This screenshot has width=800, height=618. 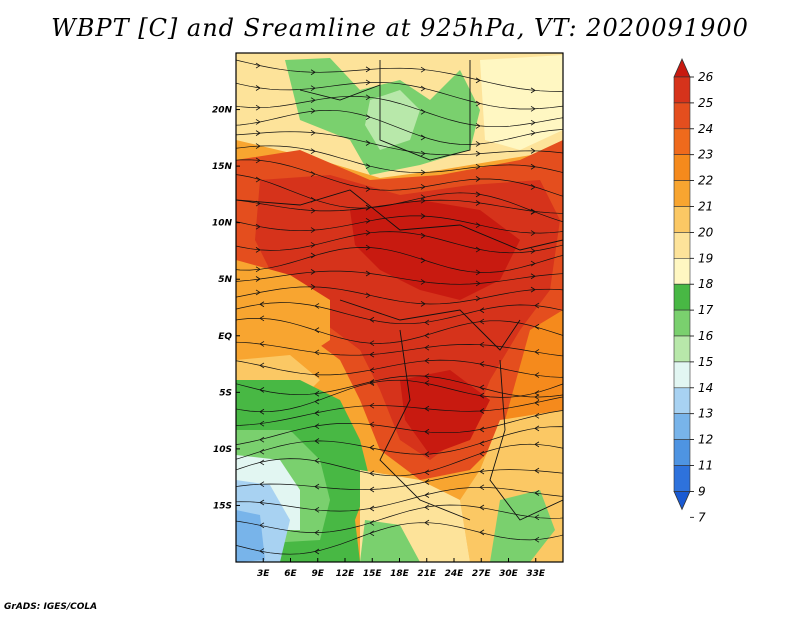 What do you see at coordinates (705, 258) in the screenshot?
I see `colorbar-label: 19` at bounding box center [705, 258].